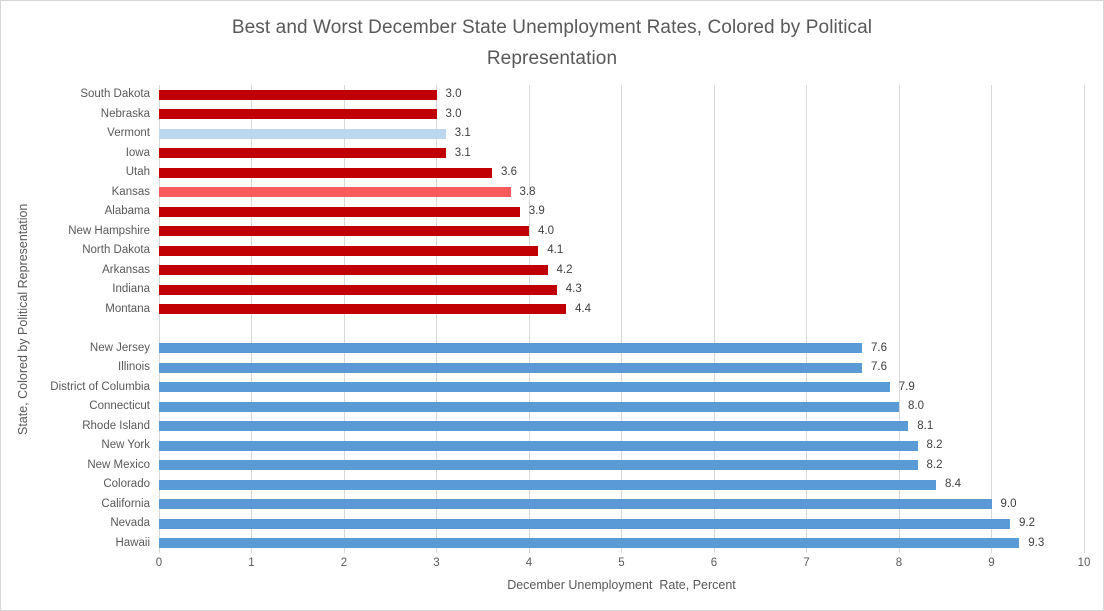 This screenshot has width=1104, height=611. I want to click on state-label: Nevada, so click(130, 523).